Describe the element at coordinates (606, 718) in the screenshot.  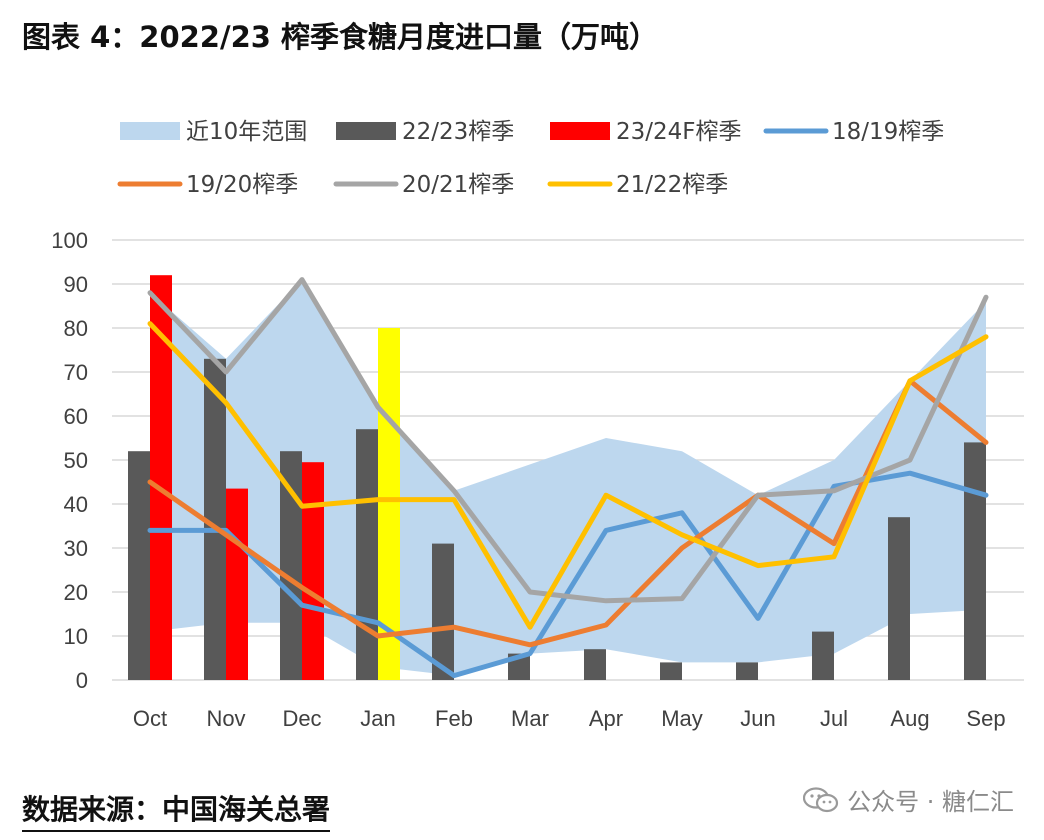
I see `x-tick-label: Apr` at that location.